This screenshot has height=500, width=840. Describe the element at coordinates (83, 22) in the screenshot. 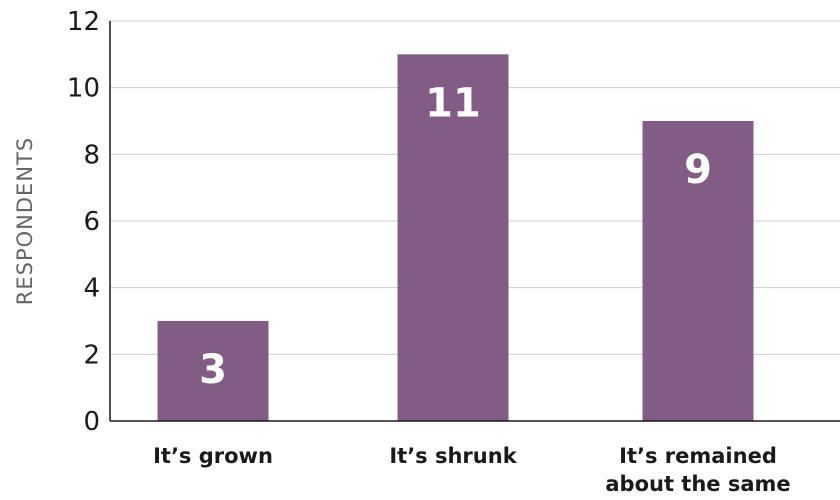

I see `y-tick-label-12: 12` at that location.